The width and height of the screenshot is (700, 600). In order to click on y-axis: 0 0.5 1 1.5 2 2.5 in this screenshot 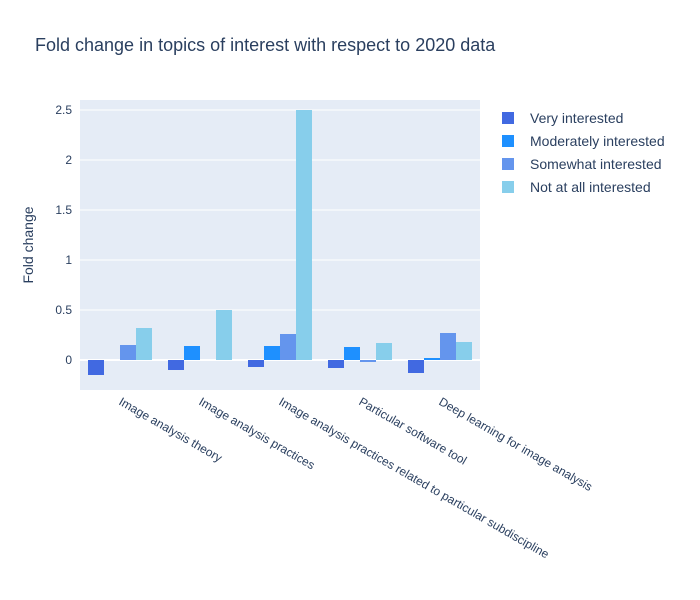, I will do `click(63, 235)`.